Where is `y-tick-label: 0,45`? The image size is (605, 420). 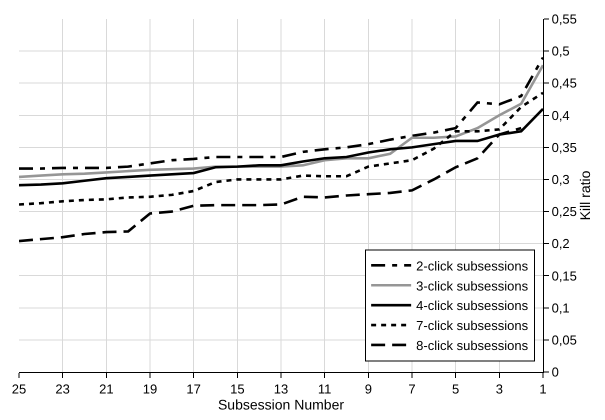
y-tick-label: 0,45 is located at coordinates (564, 83).